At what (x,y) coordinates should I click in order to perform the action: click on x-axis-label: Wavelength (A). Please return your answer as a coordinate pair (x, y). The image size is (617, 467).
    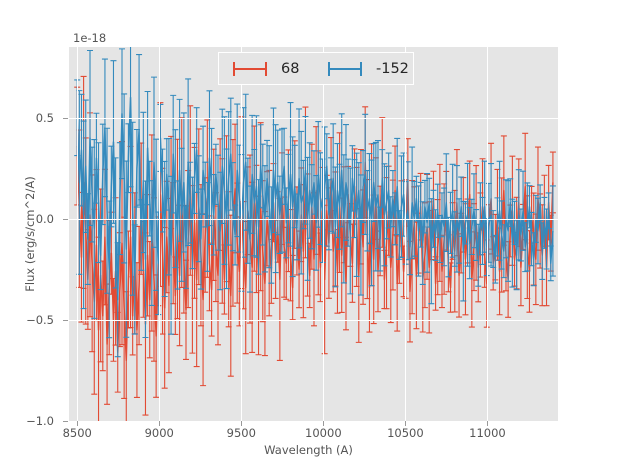
    Looking at the image, I should click on (308, 450).